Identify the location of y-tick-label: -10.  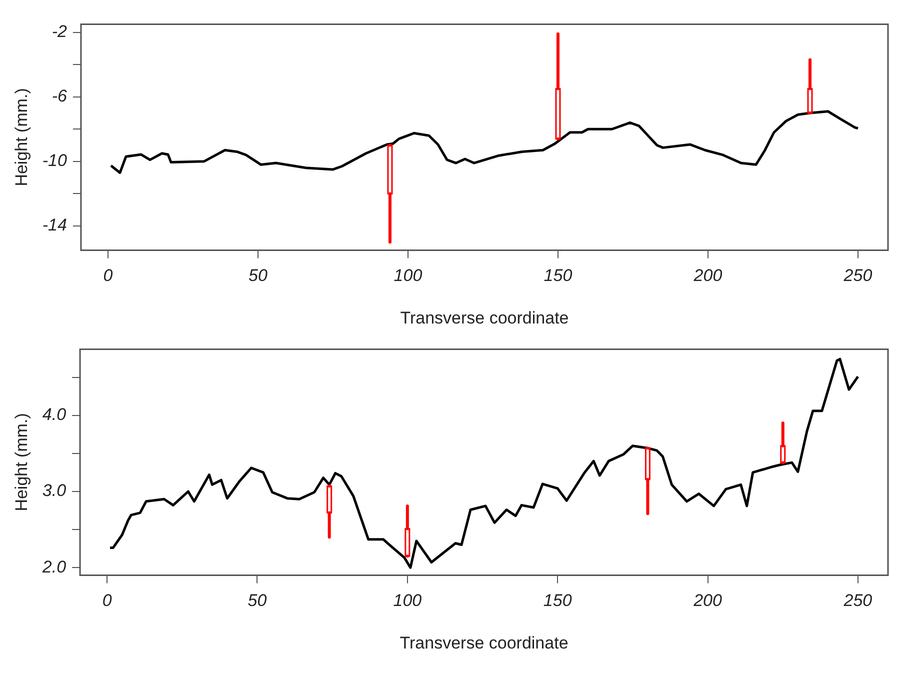
(55, 160).